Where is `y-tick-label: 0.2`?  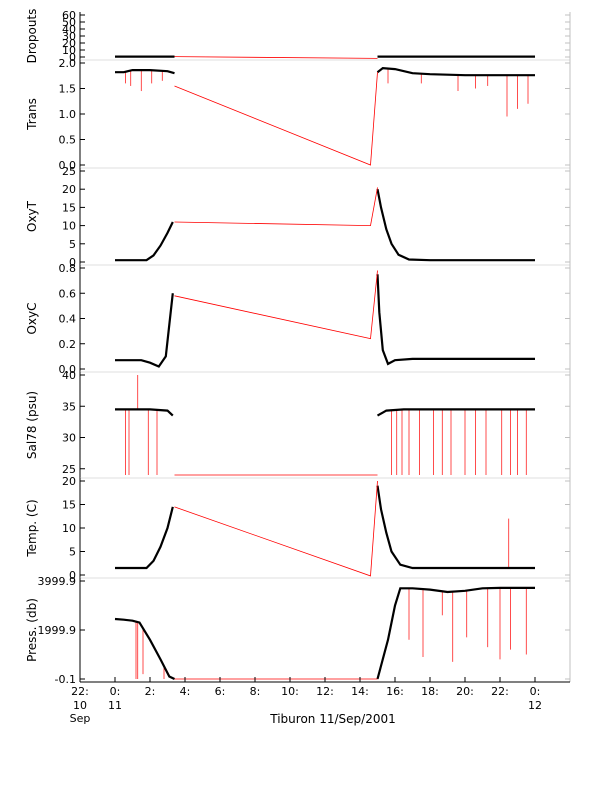
y-tick-label: 0.2 is located at coordinates (68, 344).